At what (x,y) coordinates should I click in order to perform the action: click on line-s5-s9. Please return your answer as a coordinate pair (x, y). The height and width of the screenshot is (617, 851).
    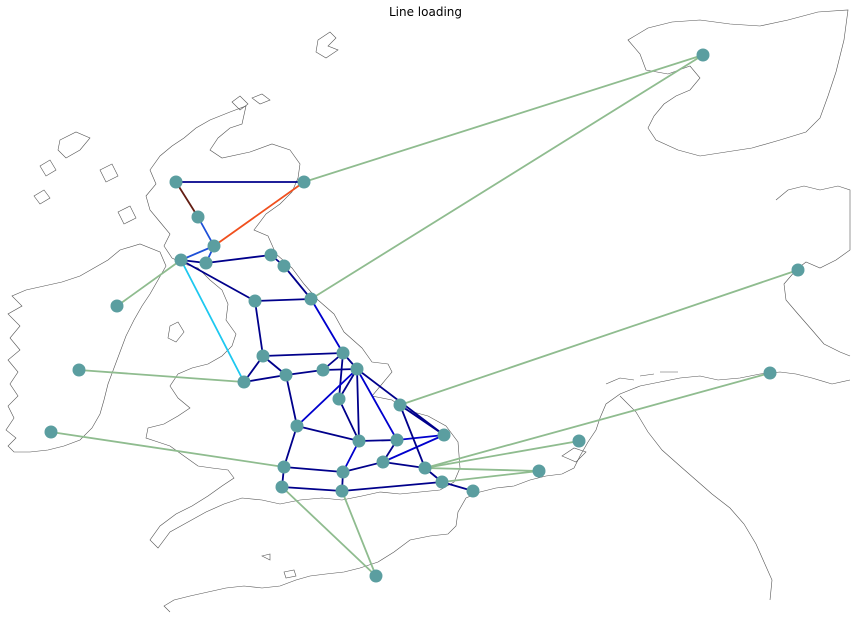
    Looking at the image, I should click on (422, 420).